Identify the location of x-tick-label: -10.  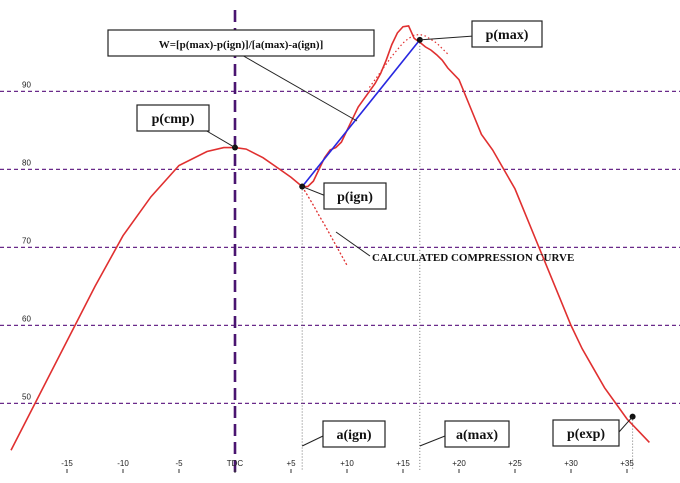
(123, 463).